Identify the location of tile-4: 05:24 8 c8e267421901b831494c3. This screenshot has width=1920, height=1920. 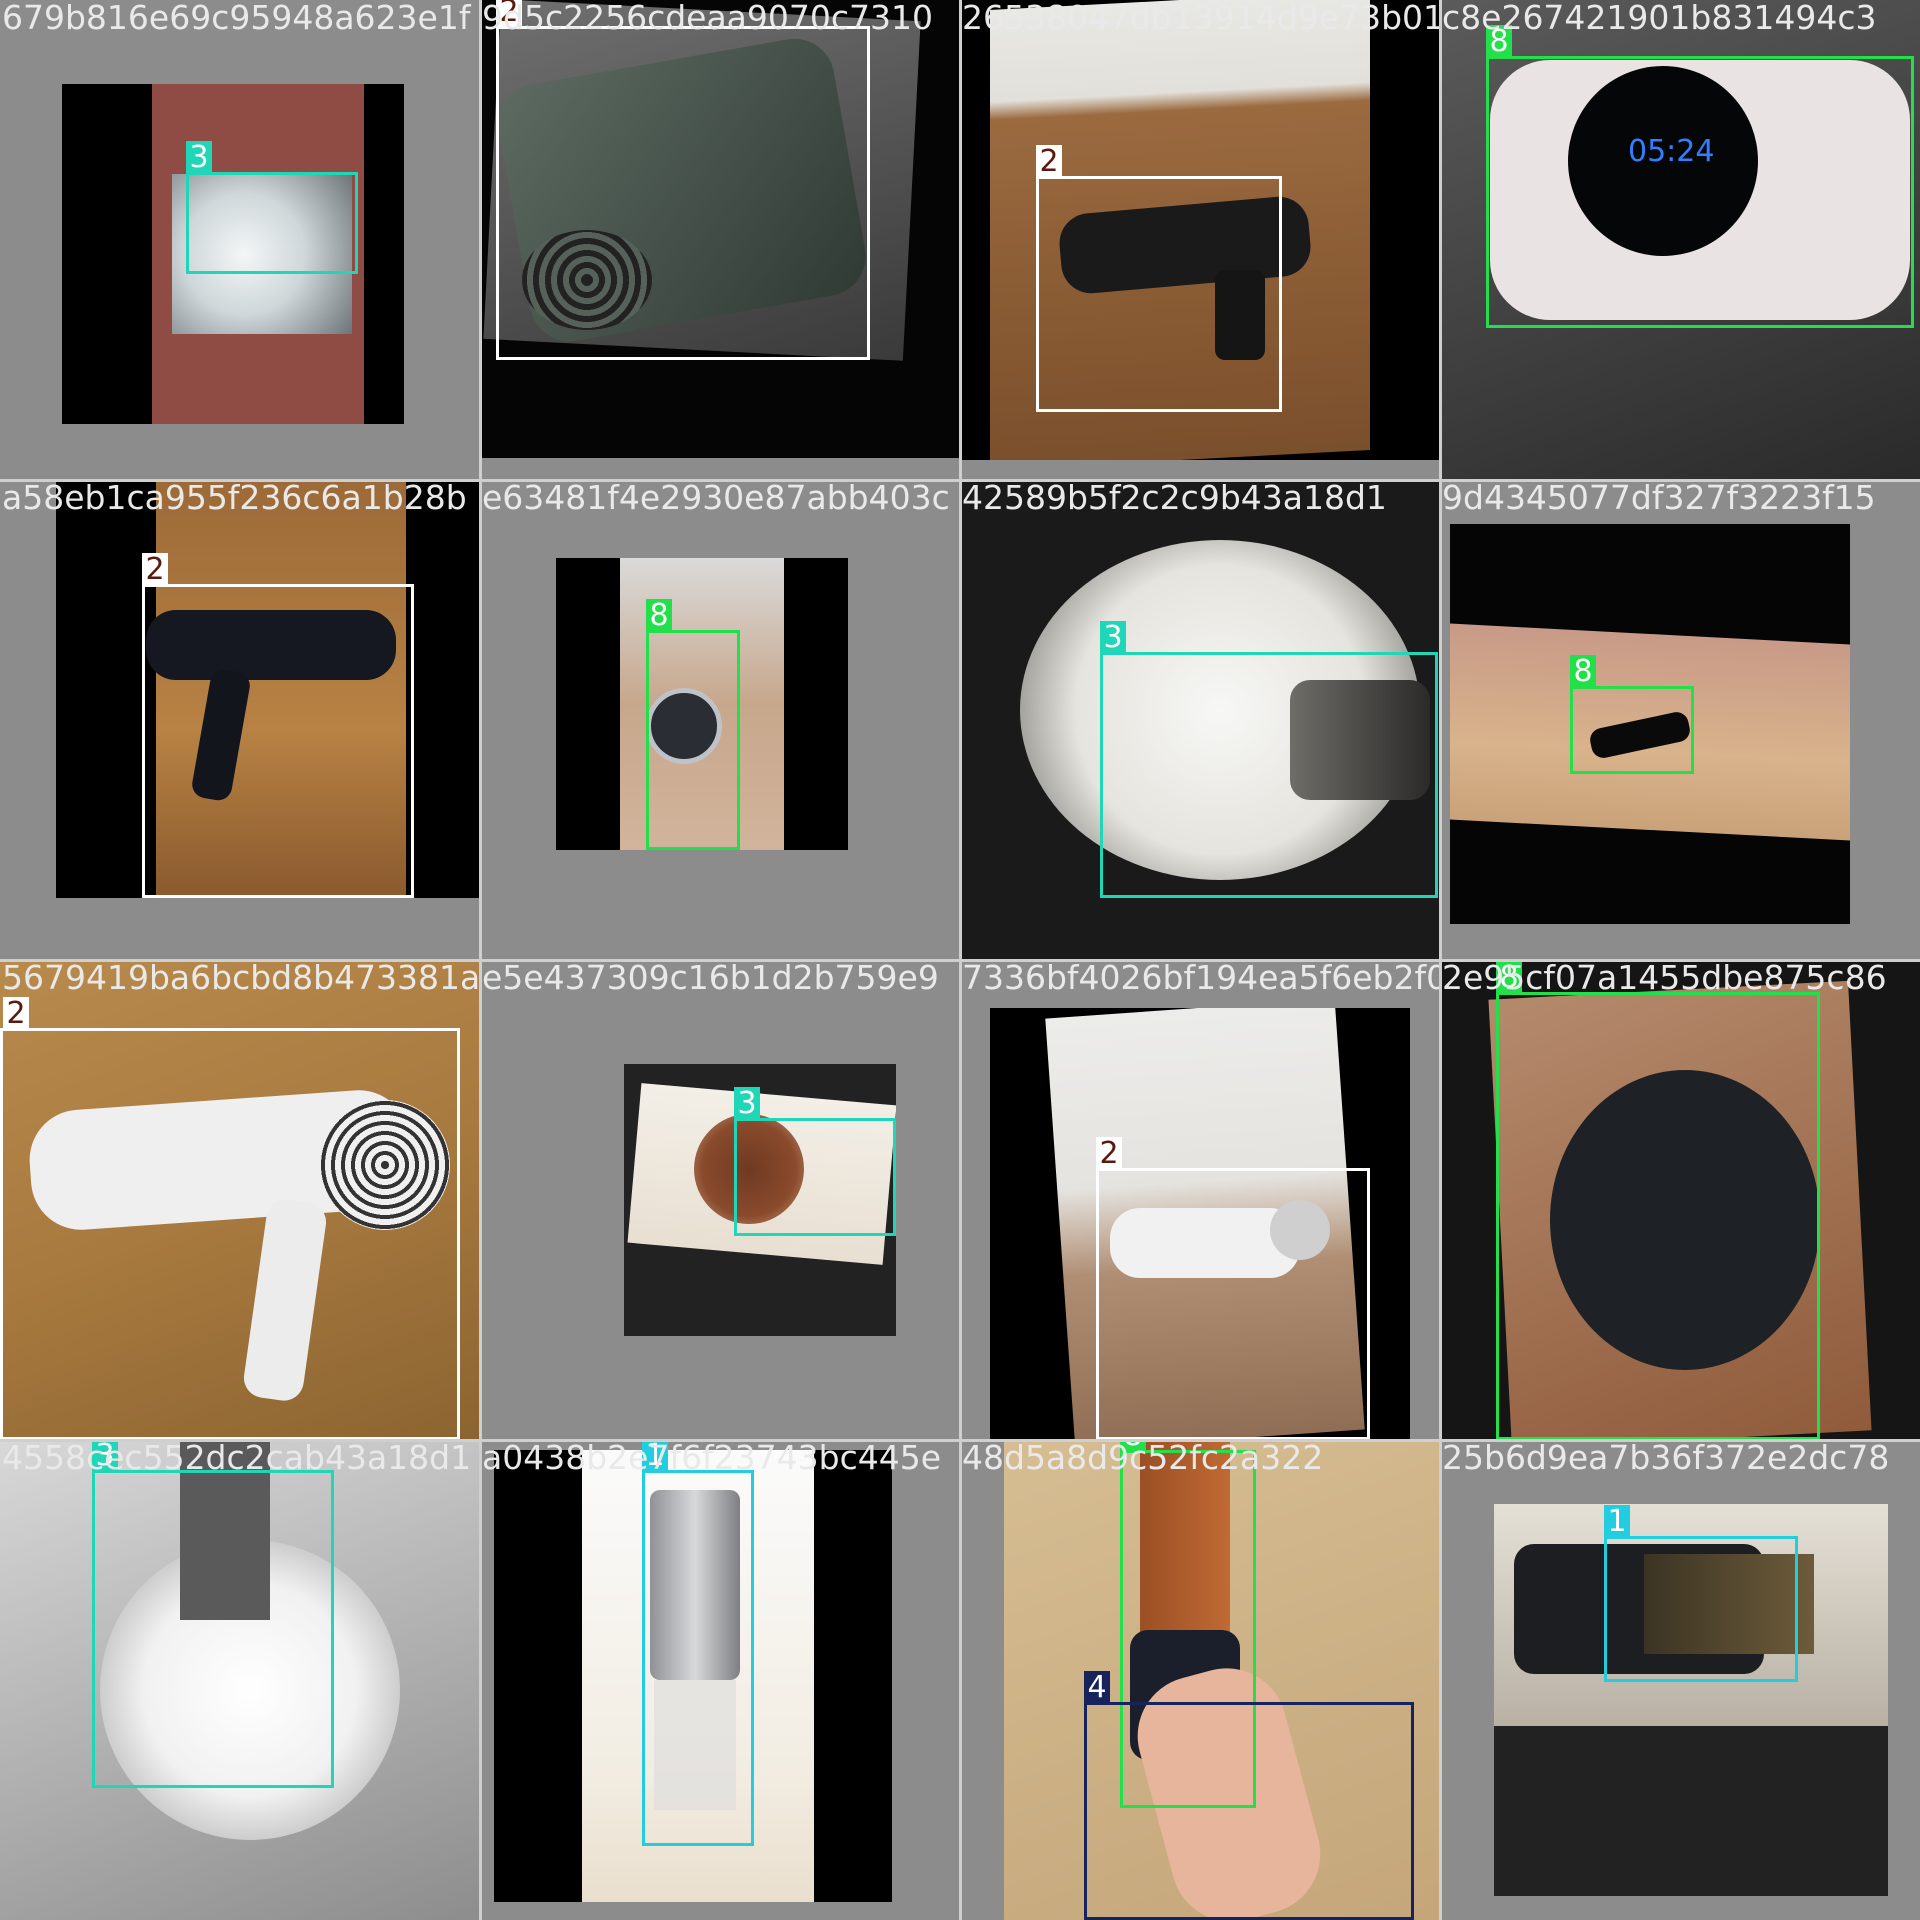
(1680, 240).